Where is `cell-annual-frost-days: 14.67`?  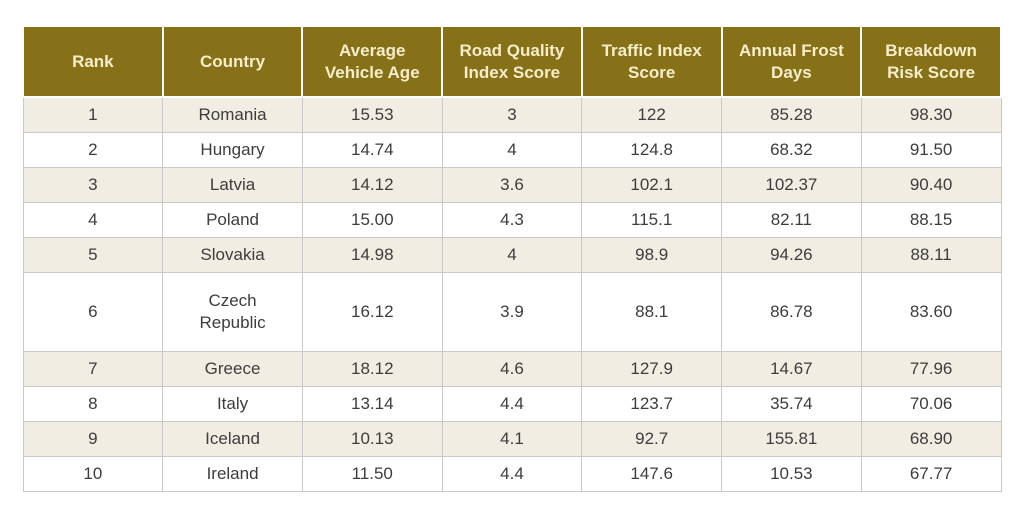 cell-annual-frost-days: 14.67 is located at coordinates (791, 369).